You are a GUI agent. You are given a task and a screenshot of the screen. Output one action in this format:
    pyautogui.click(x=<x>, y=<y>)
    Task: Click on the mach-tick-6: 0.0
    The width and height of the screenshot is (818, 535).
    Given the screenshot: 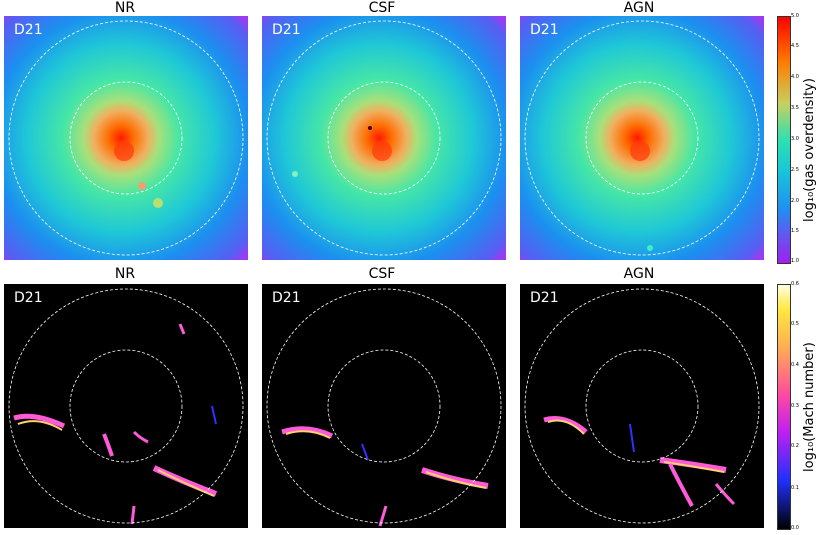 What is the action you would take?
    pyautogui.click(x=795, y=528)
    